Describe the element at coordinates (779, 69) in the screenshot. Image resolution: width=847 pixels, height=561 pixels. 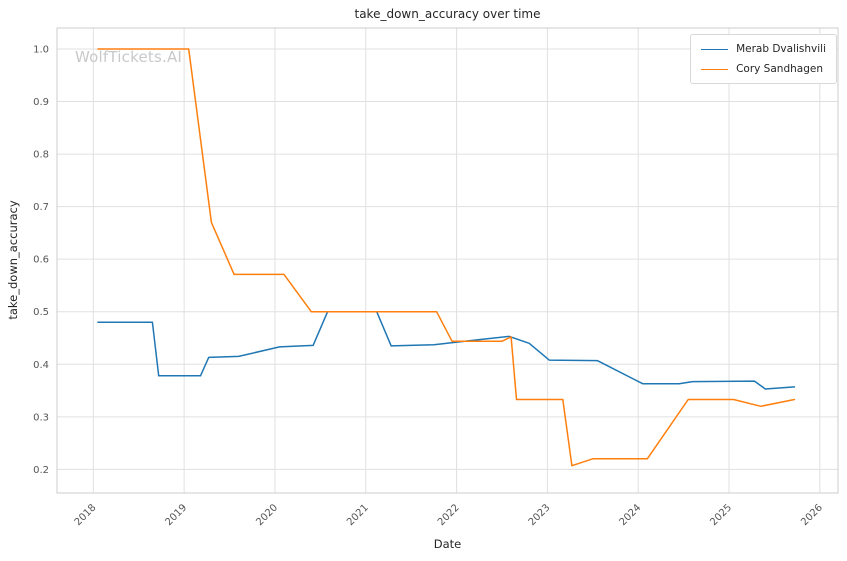
I see `legend-label-cory: Cory Sandhagen` at that location.